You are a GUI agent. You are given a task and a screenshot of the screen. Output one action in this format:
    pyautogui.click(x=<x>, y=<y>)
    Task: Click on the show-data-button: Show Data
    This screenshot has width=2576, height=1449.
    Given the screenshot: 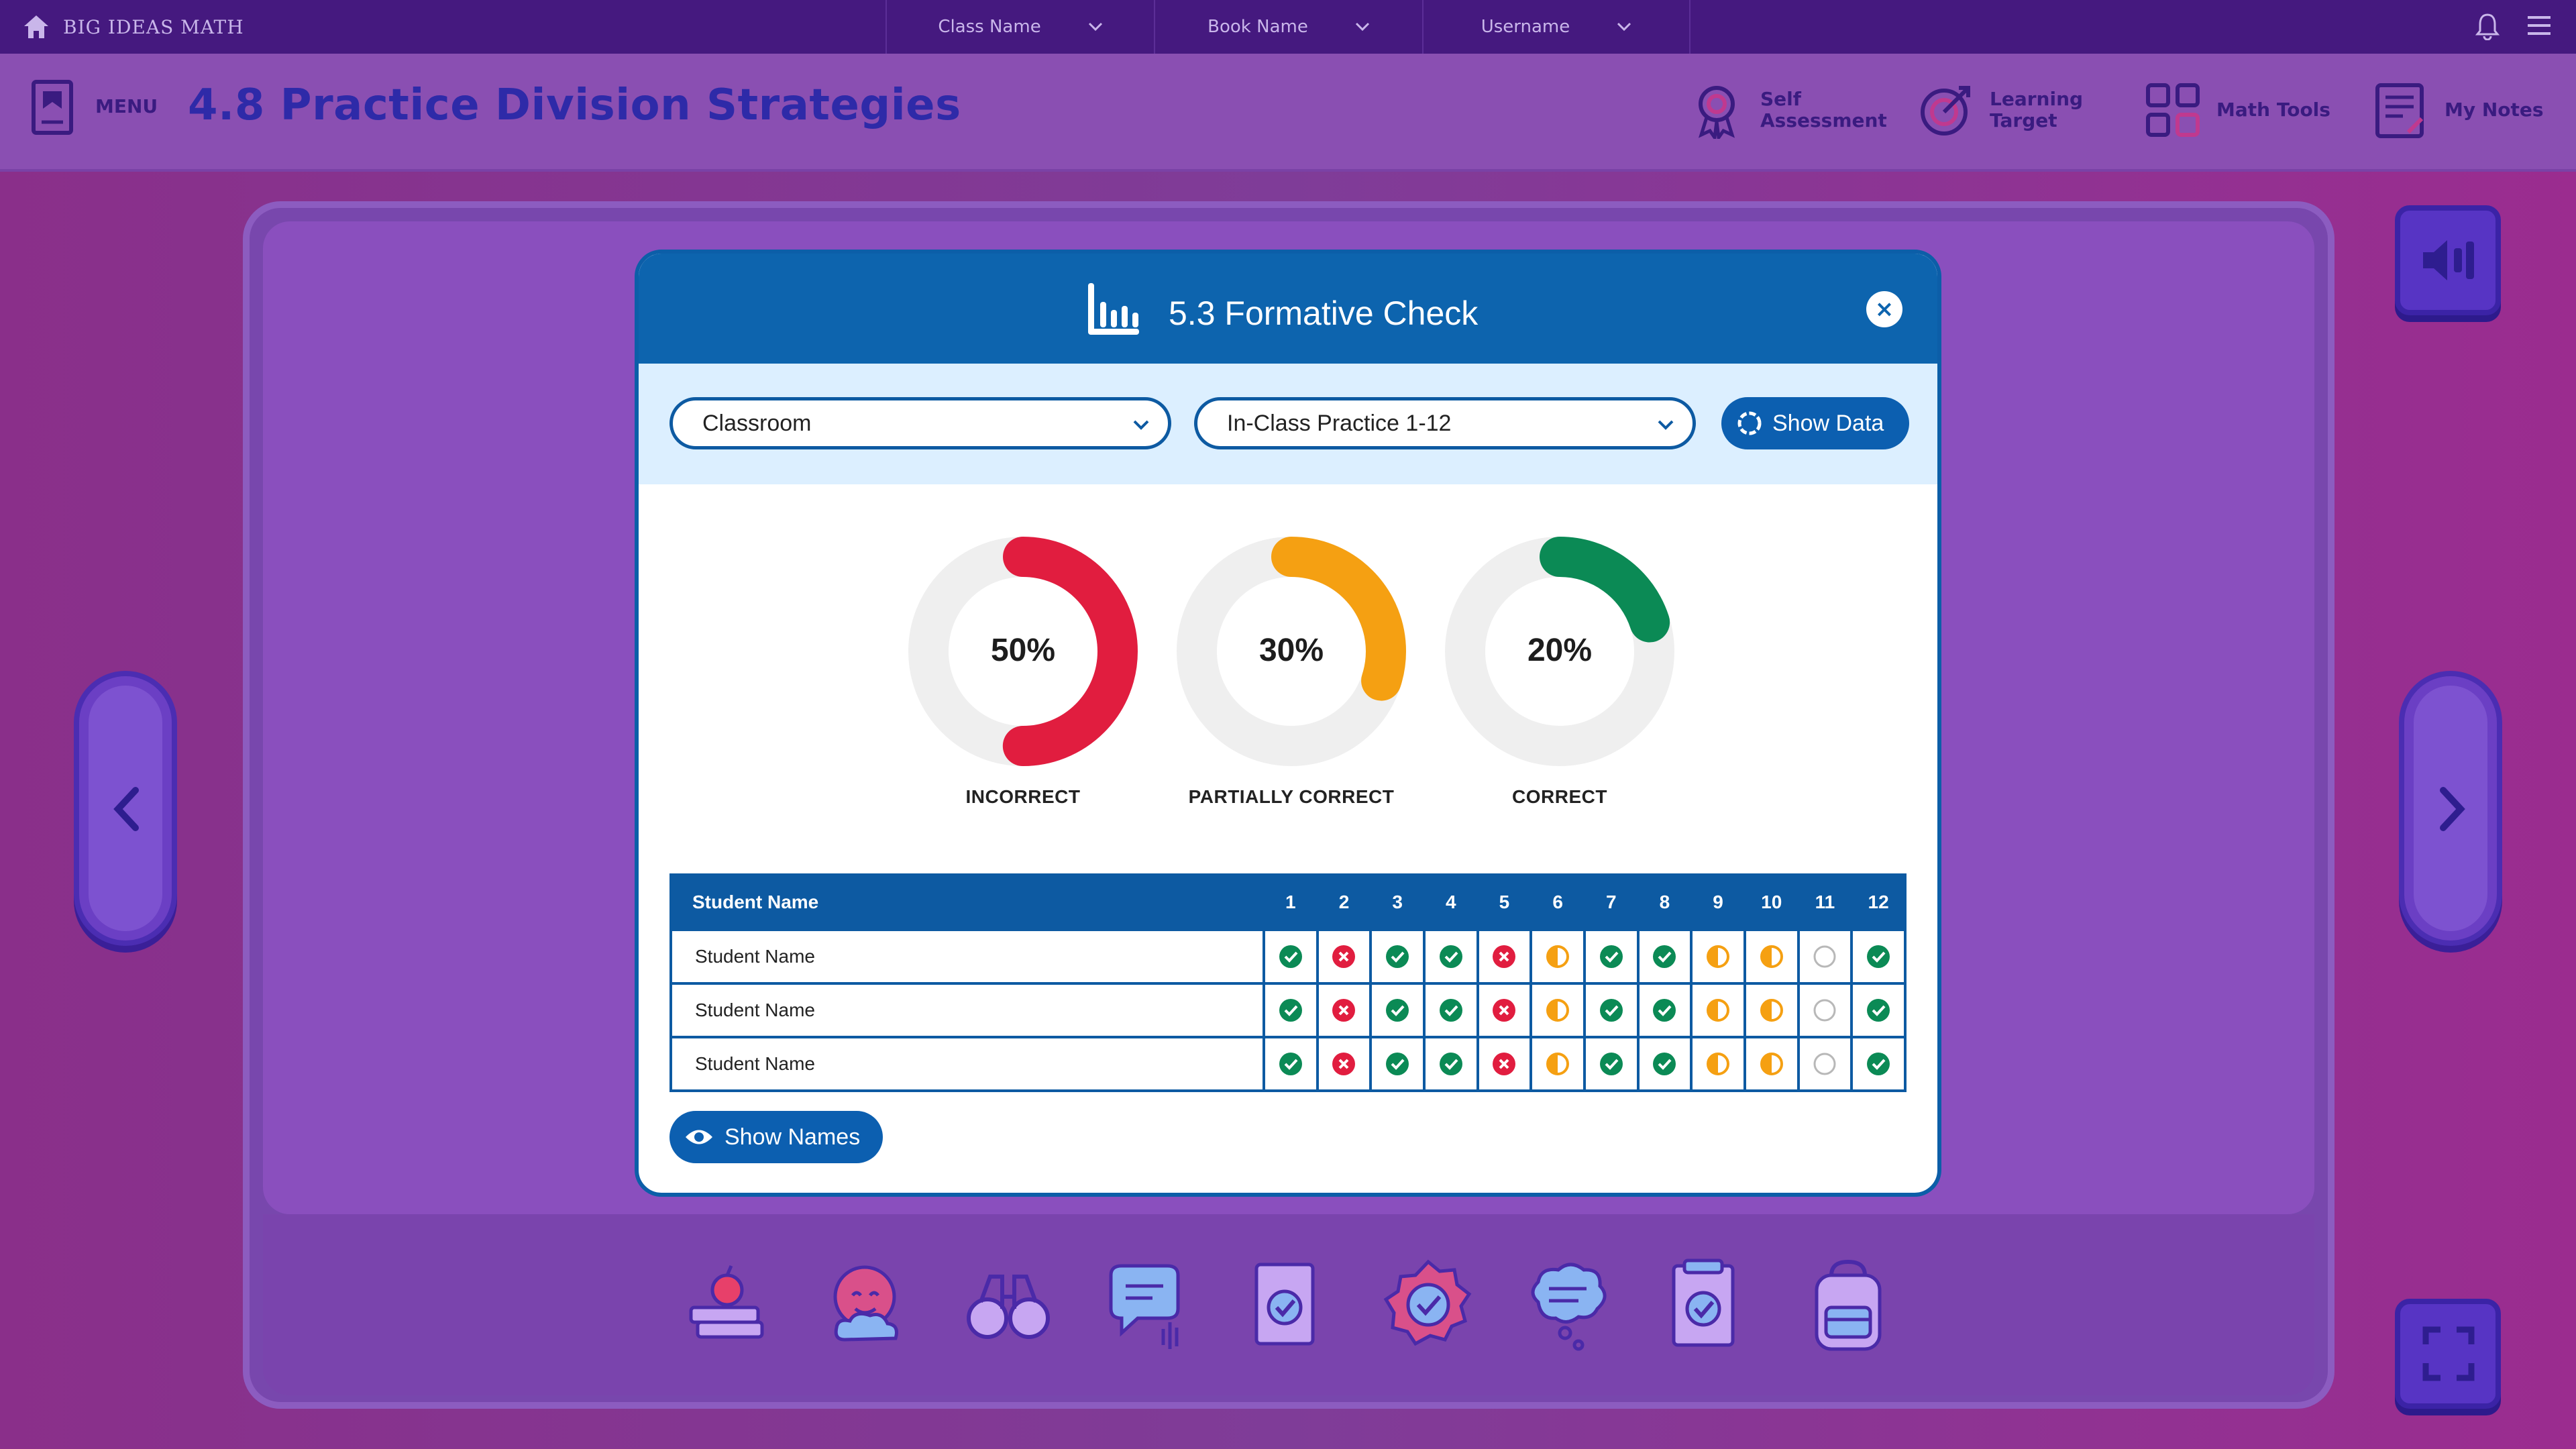 What is the action you would take?
    pyautogui.click(x=1815, y=423)
    